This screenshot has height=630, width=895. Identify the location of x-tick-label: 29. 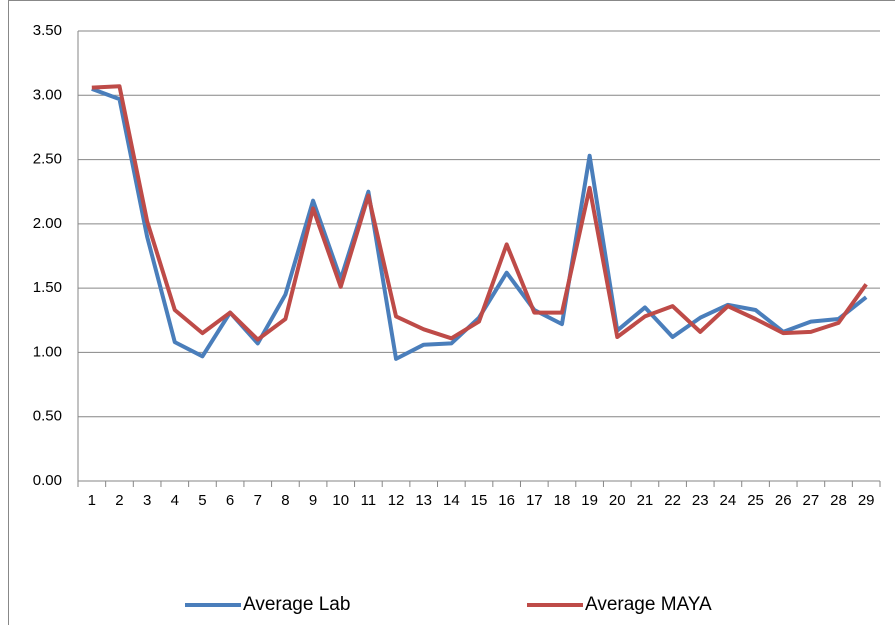
(866, 500).